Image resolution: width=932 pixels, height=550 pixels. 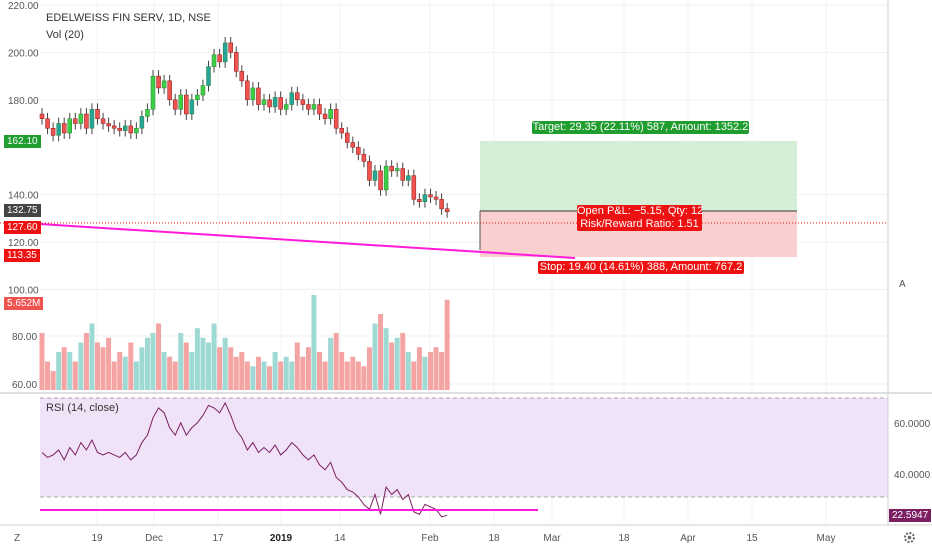 What do you see at coordinates (909, 537) in the screenshot?
I see `gear-icon` at bounding box center [909, 537].